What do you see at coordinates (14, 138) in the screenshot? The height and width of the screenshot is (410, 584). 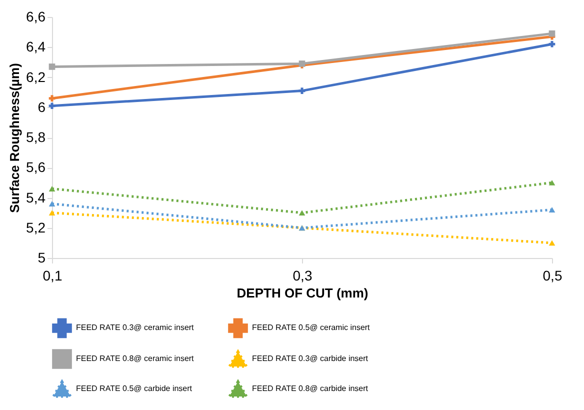 I see `y-axis-title: Surface Roughness(µm)` at bounding box center [14, 138].